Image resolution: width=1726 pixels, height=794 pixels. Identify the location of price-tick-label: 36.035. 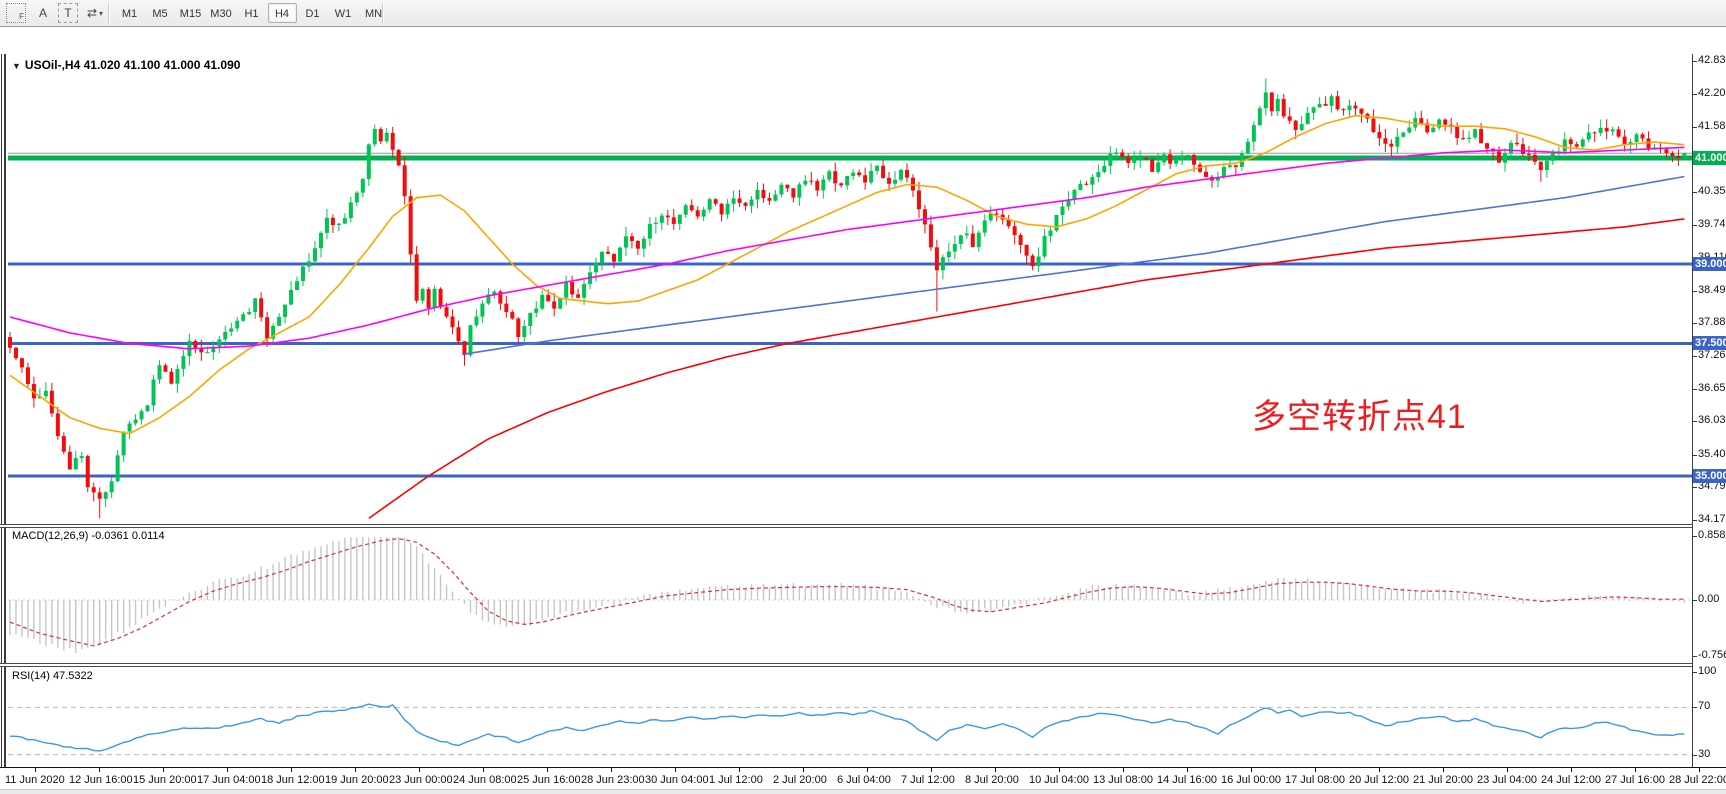
(1712, 420).